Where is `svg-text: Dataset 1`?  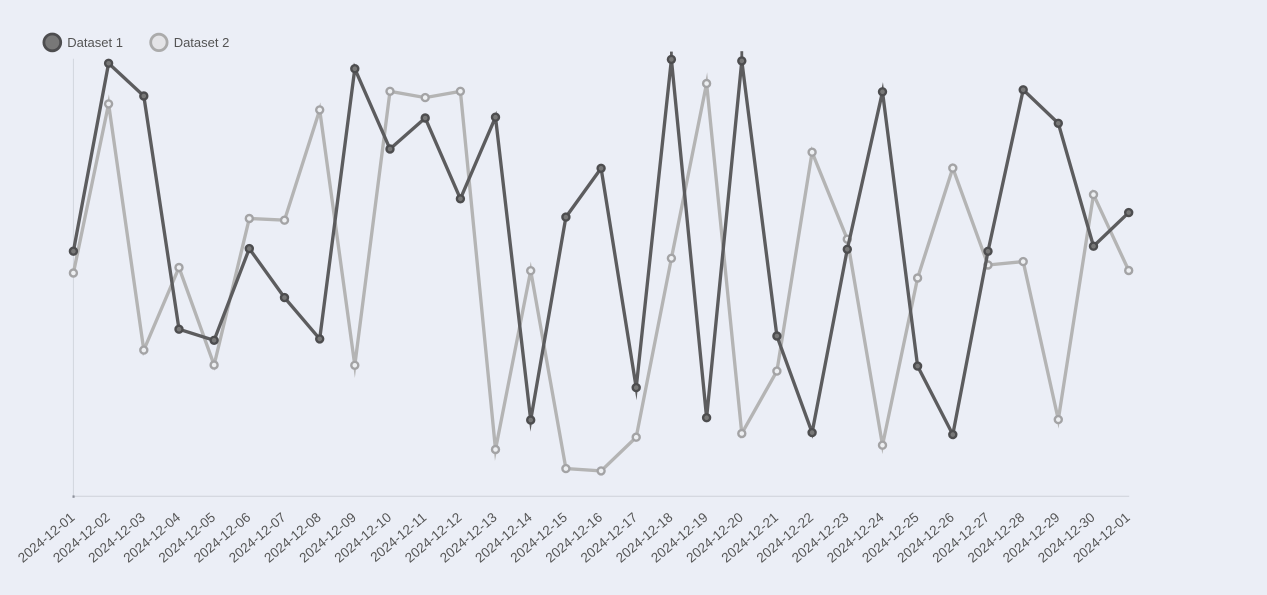 svg-text: Dataset 1 is located at coordinates (95, 42).